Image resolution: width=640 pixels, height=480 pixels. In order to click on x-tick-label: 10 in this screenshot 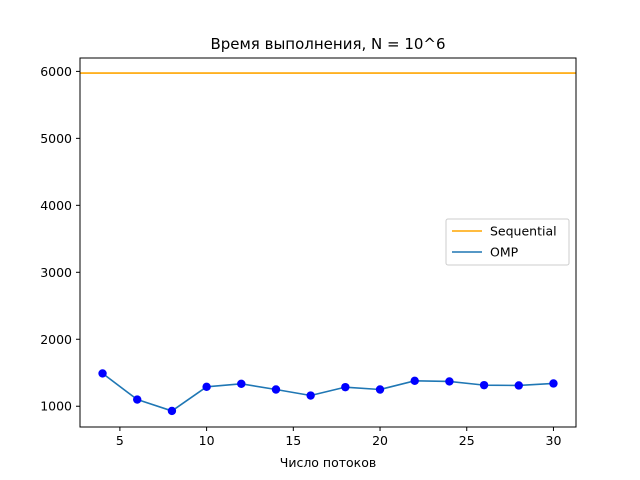, I will do `click(207, 440)`.